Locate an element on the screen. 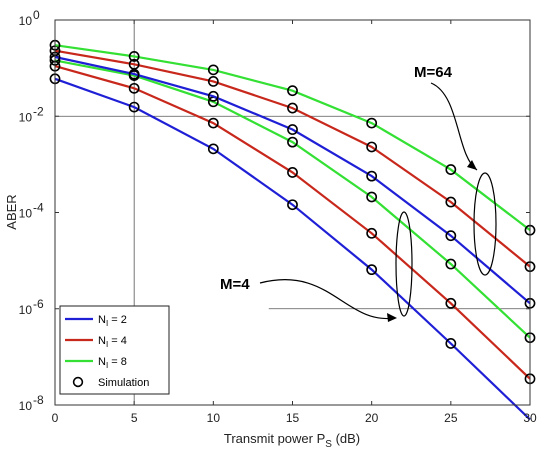 This screenshot has height=460, width=550. y-tick: 10 -8 is located at coordinates (274, 403).